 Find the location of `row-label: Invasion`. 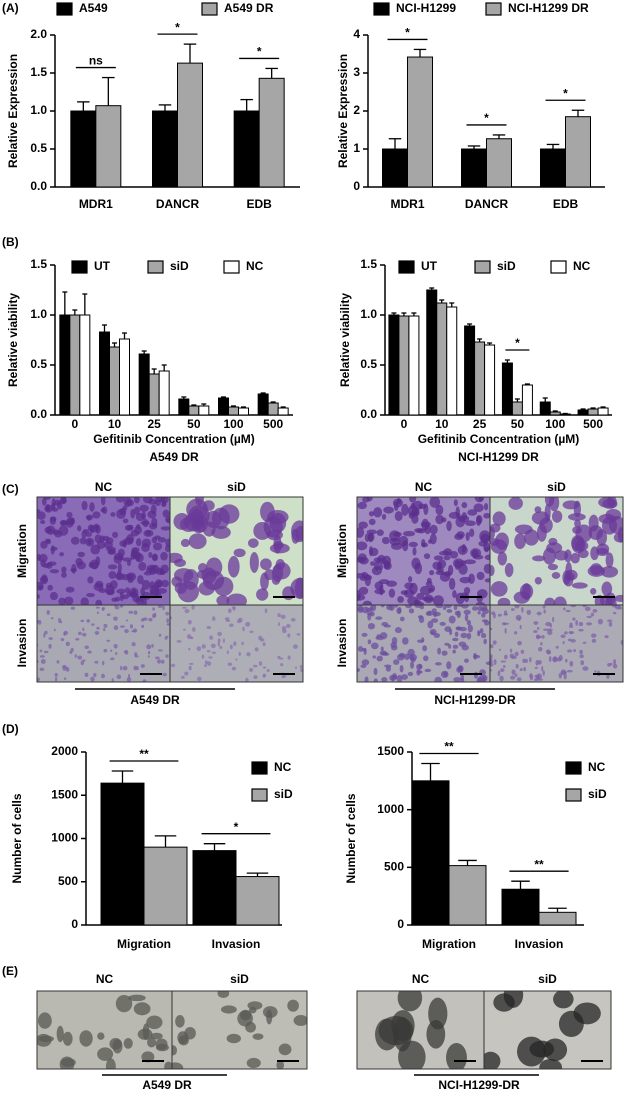

row-label: Invasion is located at coordinates (342, 643).